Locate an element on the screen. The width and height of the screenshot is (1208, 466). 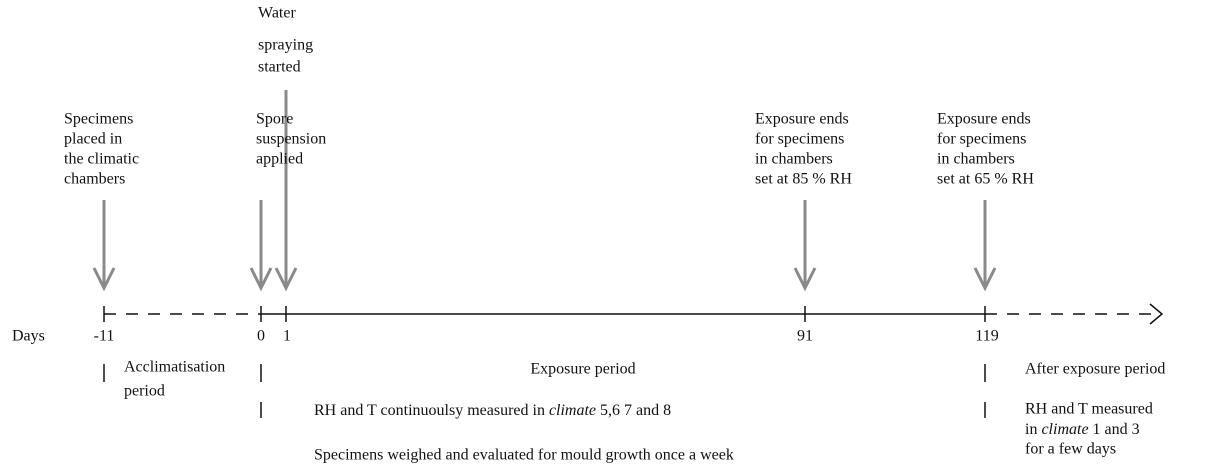
axis-label: Days is located at coordinates (28, 336).